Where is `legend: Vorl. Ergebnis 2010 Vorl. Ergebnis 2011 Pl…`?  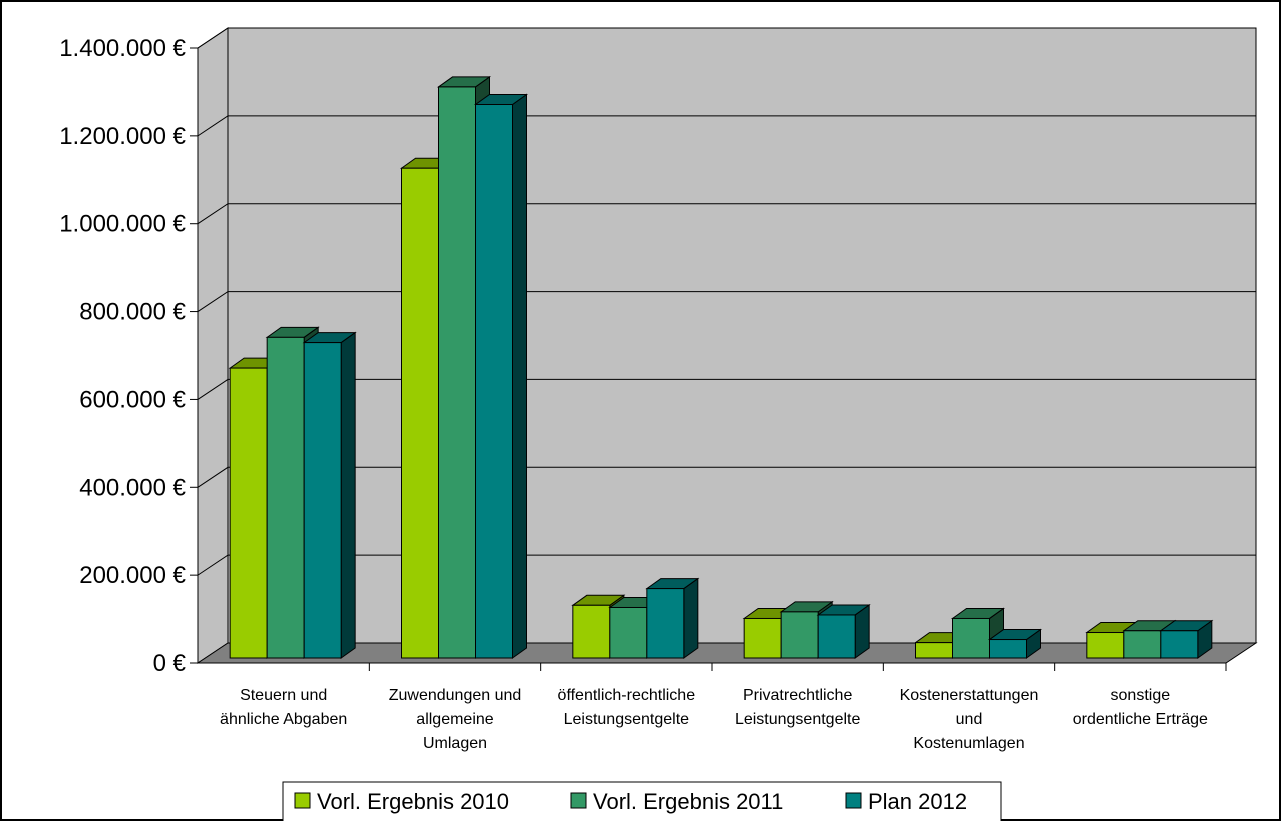
legend: Vorl. Ergebnis 2010 Vorl. Ergebnis 2011 Pl… is located at coordinates (642, 801).